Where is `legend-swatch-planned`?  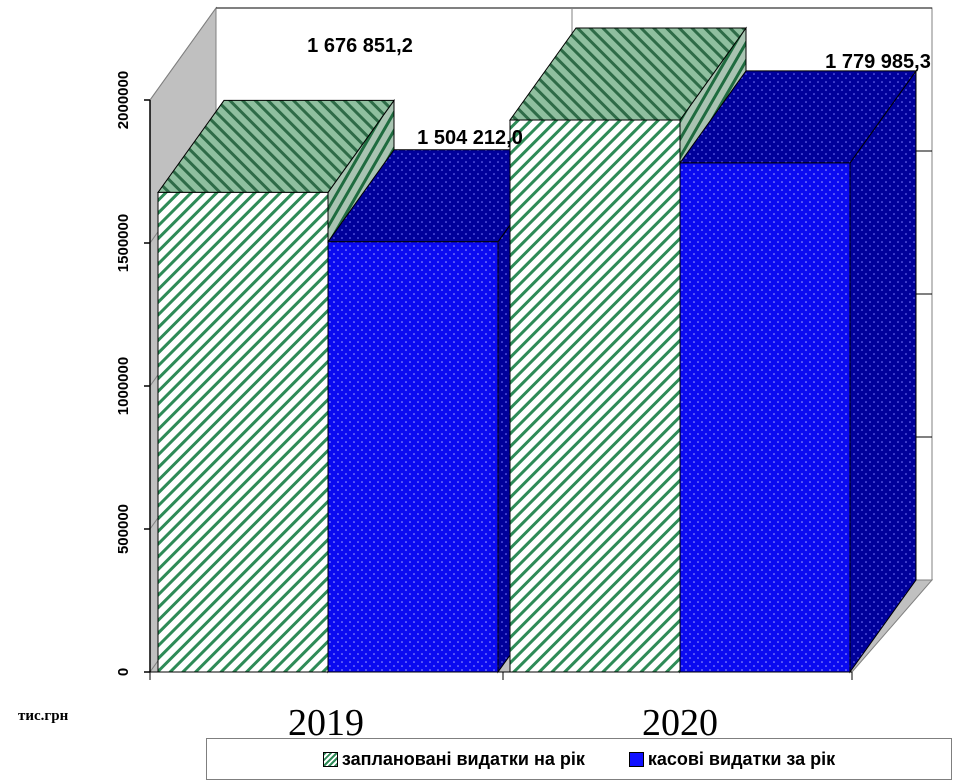
legend-swatch-planned is located at coordinates (330, 759).